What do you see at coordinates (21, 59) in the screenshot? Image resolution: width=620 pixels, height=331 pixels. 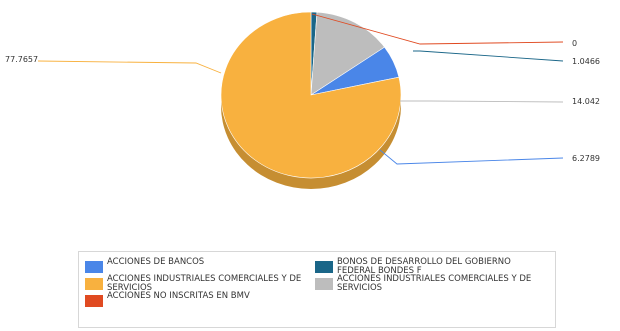 I see `value-label: 77.7657` at bounding box center [21, 59].